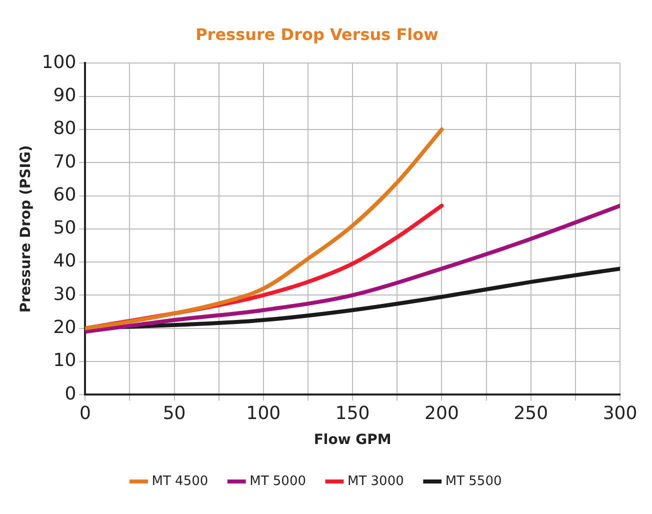 This screenshot has width=652, height=514. What do you see at coordinates (263, 413) in the screenshot?
I see `x-tick-label: 100` at bounding box center [263, 413].